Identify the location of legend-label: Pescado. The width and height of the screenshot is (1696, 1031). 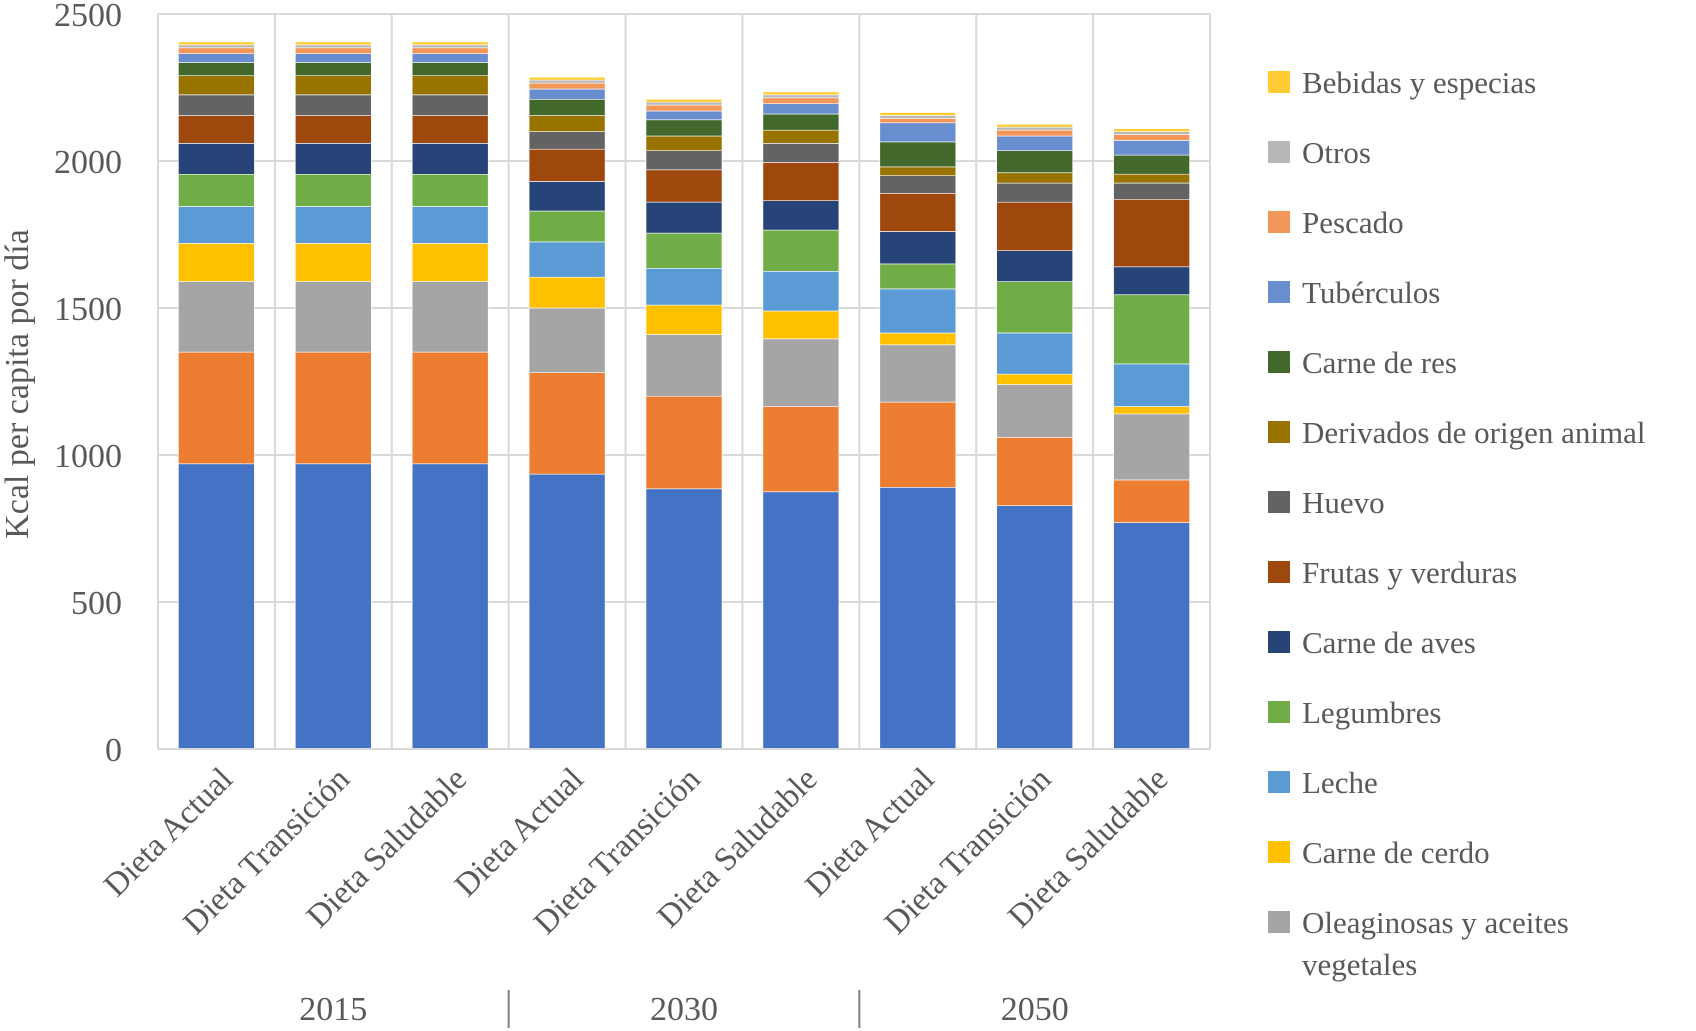
(1353, 222).